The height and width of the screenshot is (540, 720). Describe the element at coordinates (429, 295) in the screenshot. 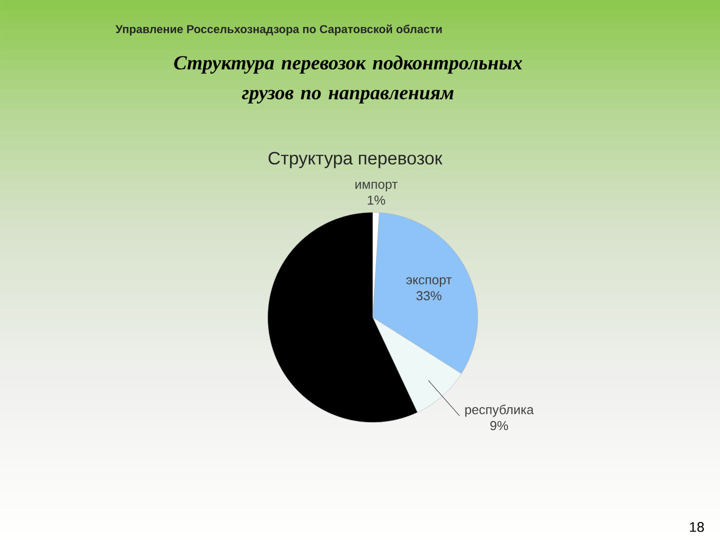

I see `data-label: 33%` at that location.